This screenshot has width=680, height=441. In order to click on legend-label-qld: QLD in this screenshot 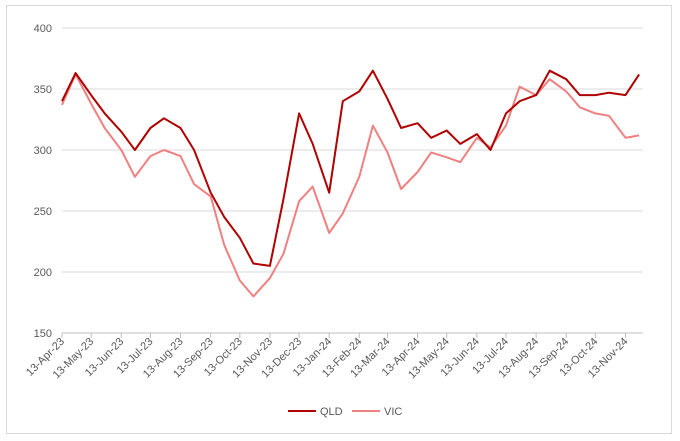, I will do `click(331, 412)`.